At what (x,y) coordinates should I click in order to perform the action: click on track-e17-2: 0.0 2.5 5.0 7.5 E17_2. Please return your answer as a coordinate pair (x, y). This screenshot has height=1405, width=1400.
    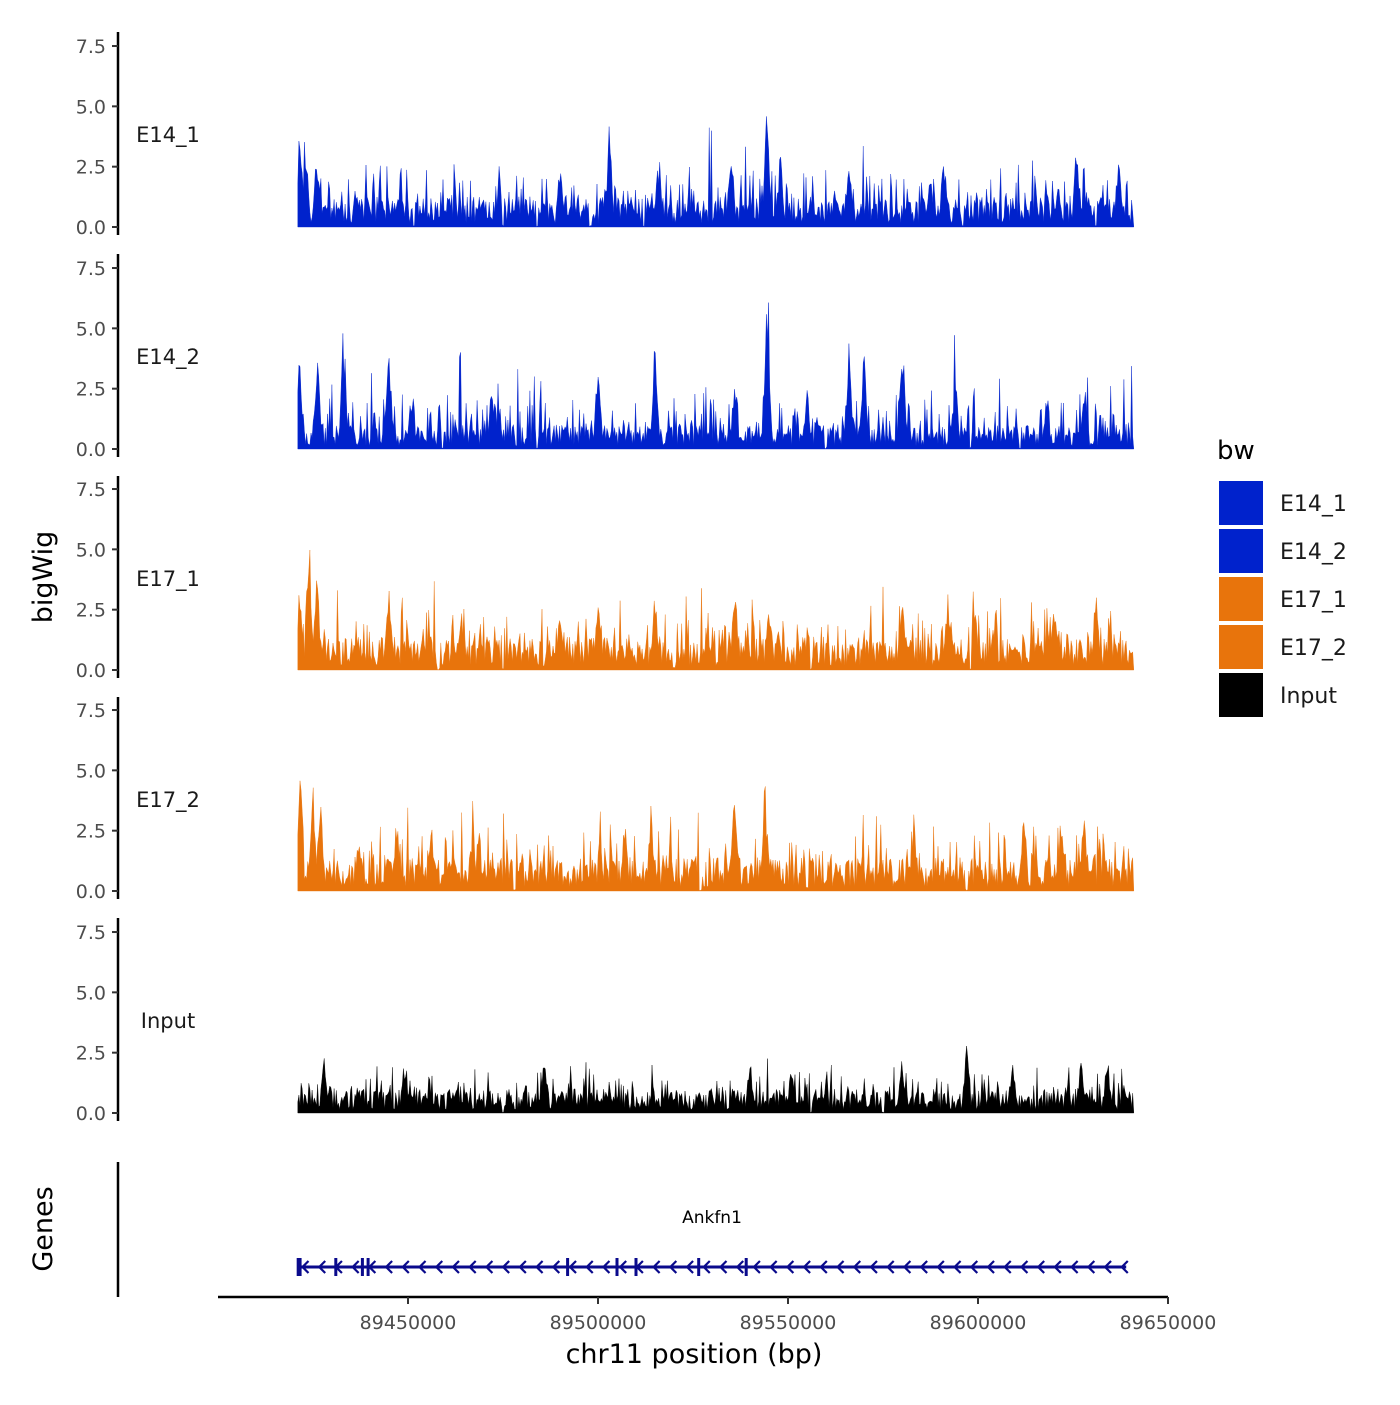
    Looking at the image, I should click on (605, 800).